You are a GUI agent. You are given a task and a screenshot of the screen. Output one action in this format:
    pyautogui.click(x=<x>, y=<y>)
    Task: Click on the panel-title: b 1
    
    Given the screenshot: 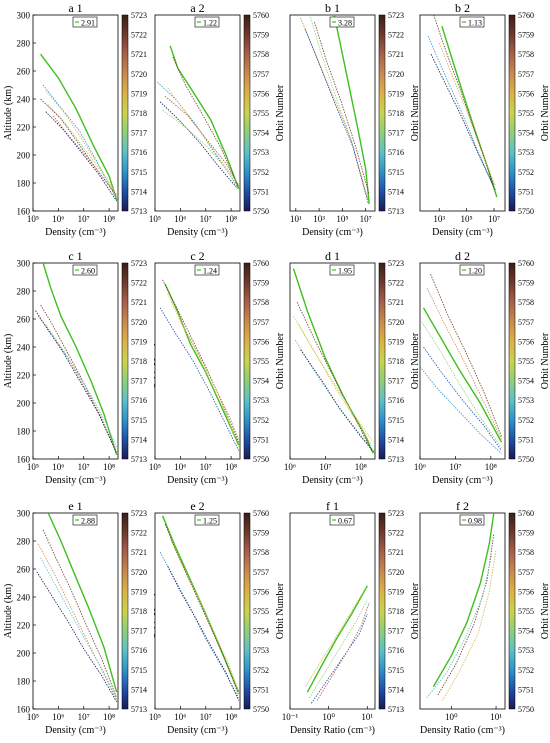 What is the action you would take?
    pyautogui.click(x=332, y=8)
    